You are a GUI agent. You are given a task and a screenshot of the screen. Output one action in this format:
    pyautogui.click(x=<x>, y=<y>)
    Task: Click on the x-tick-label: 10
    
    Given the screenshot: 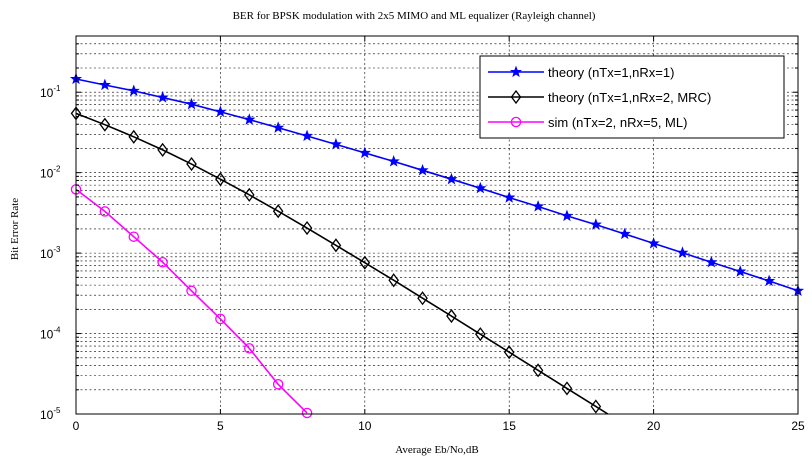 What is the action you would take?
    pyautogui.click(x=365, y=426)
    